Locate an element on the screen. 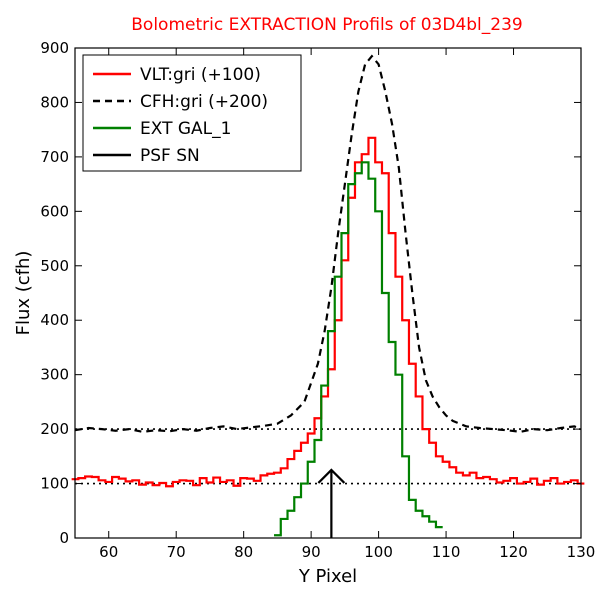 The height and width of the screenshot is (600, 600). y-tick-label-100: 100 is located at coordinates (54, 484).